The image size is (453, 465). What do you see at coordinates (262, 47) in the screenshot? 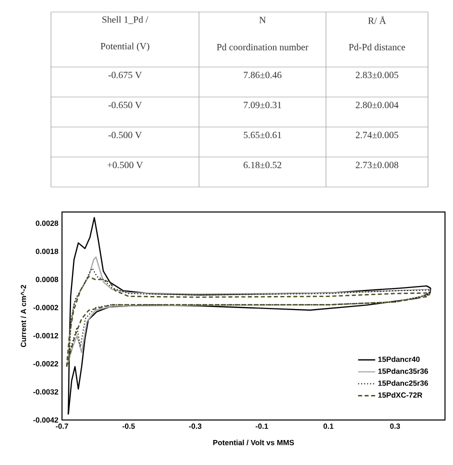
I see `text: Pd coordination number` at bounding box center [262, 47].